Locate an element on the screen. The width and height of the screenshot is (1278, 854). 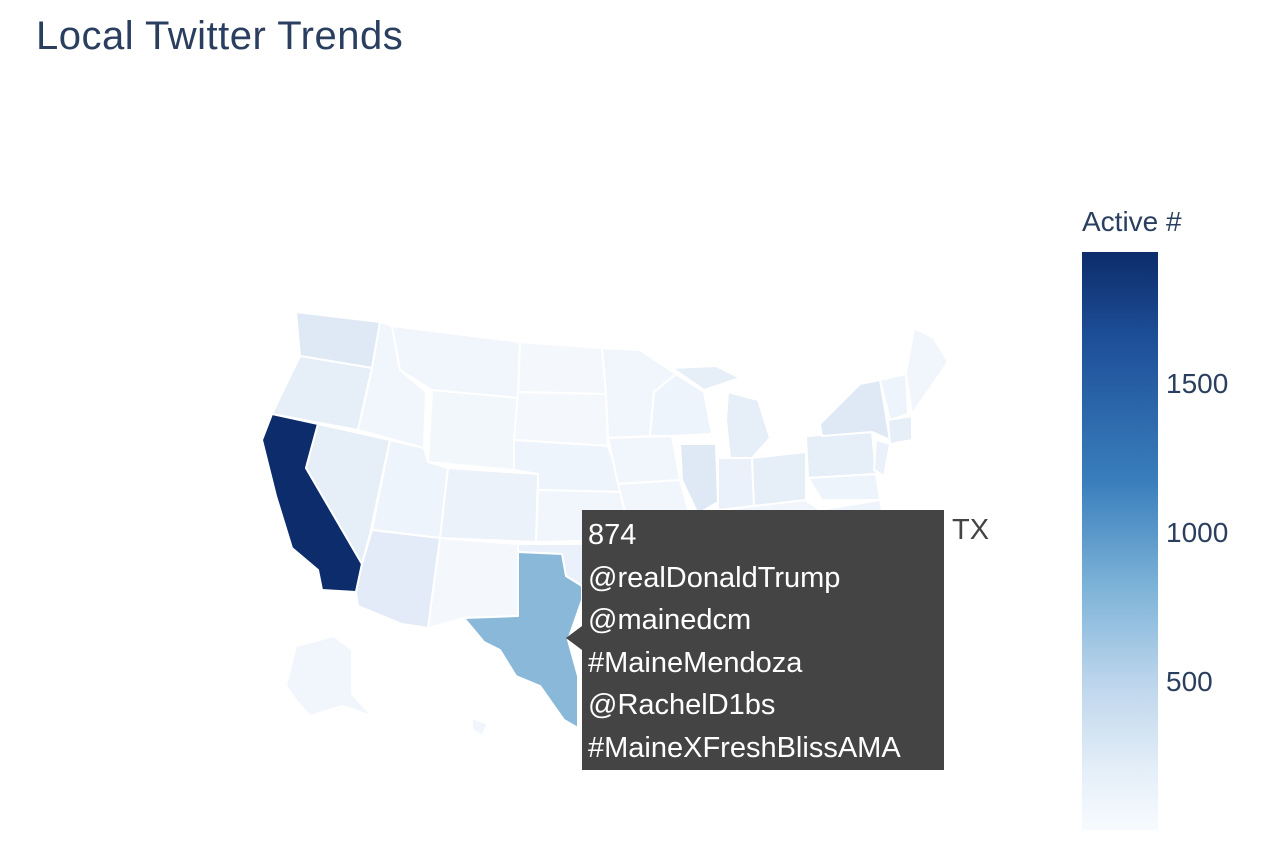
state-AK is located at coordinates (329, 676).